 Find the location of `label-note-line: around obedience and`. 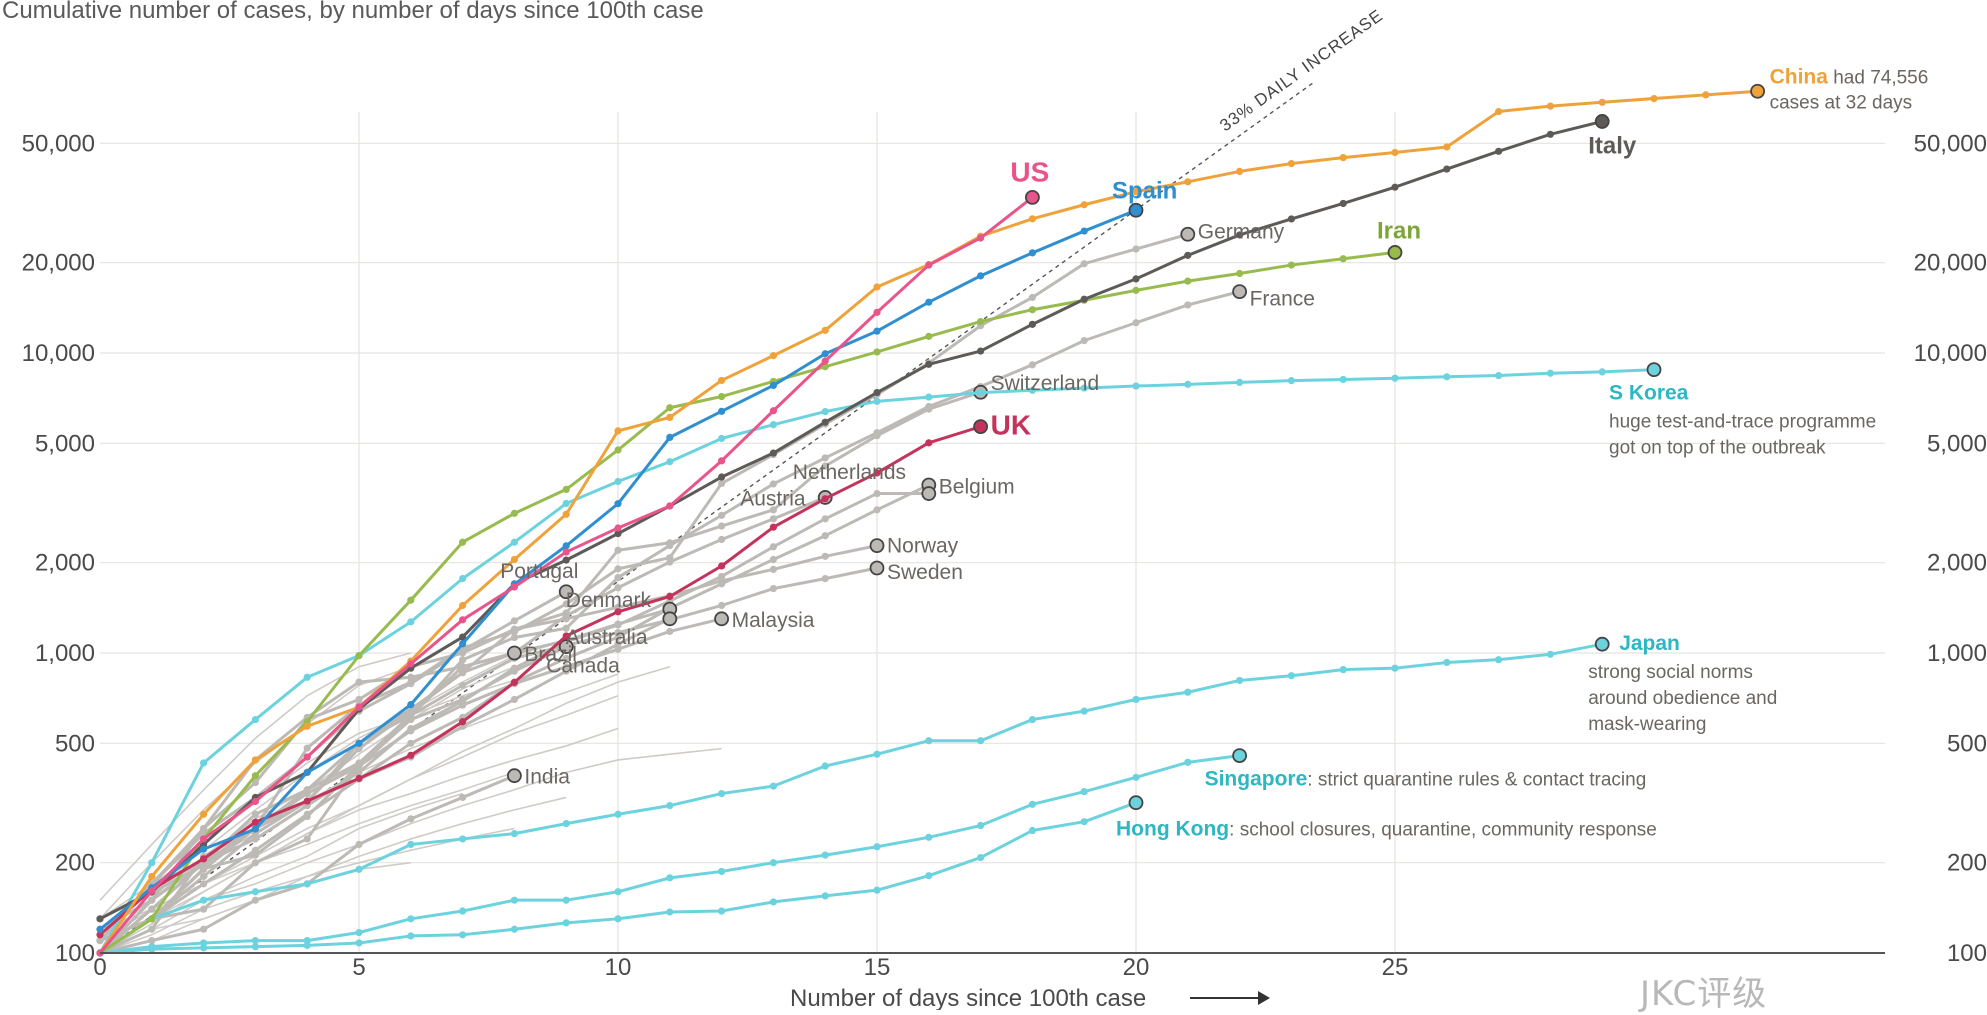

label-note-line: around obedience and is located at coordinates (1682, 698).